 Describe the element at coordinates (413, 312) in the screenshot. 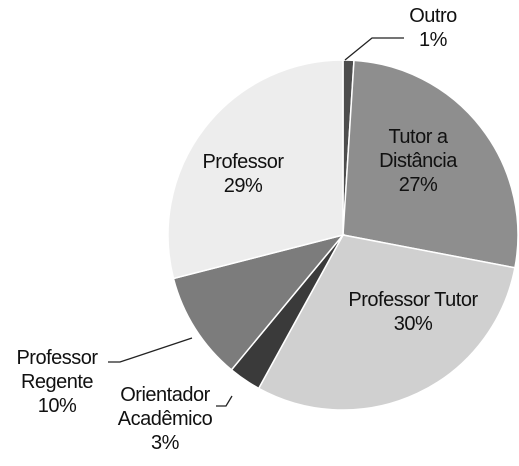

I see `slice-label: Professor Tutor 30%` at that location.